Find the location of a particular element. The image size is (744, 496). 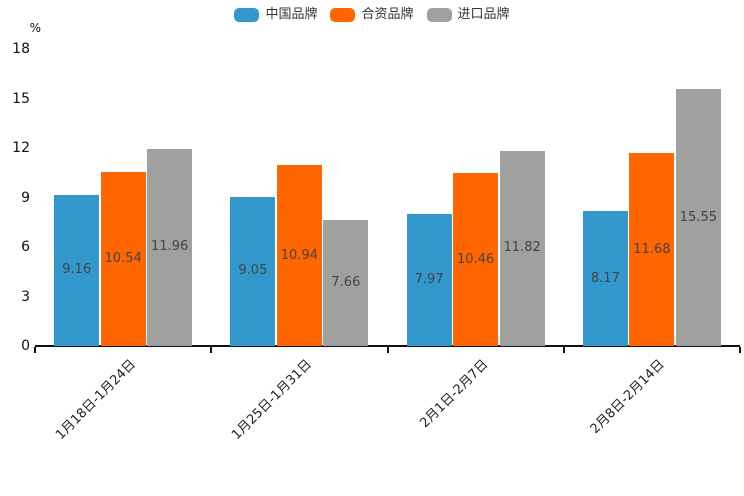

bar-进口品牌-4 is located at coordinates (698, 217).